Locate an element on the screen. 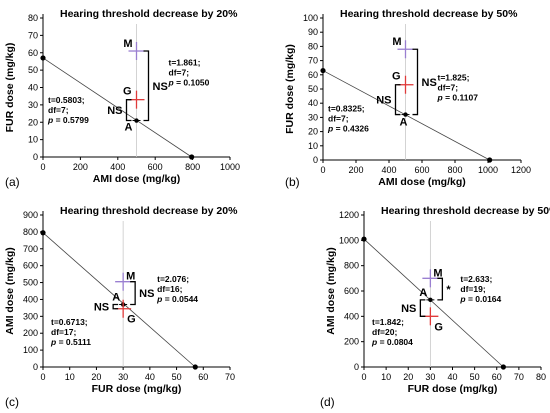  panel-label: (b) is located at coordinates (292, 182).